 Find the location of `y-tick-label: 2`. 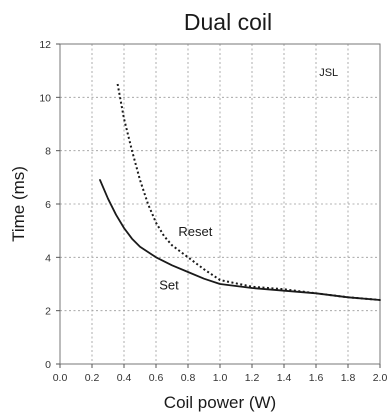

y-tick-label: 2 is located at coordinates (48, 312).